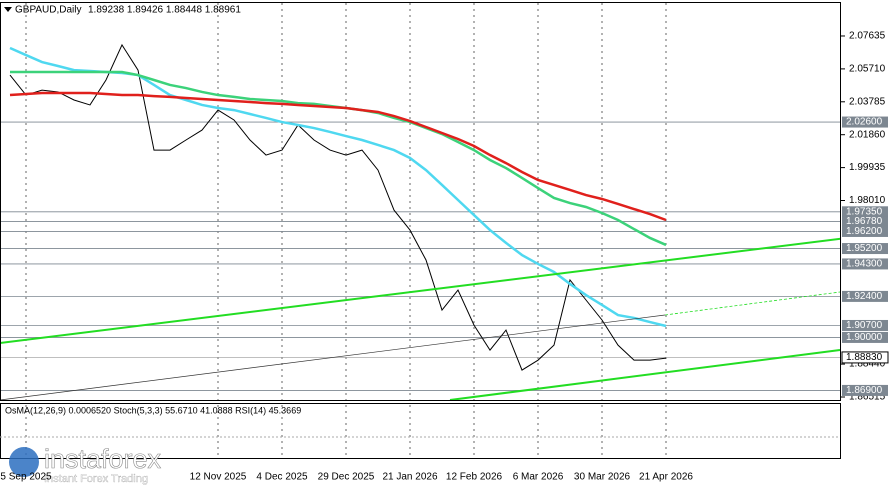  I want to click on level-label: 1.97350, so click(864, 211).